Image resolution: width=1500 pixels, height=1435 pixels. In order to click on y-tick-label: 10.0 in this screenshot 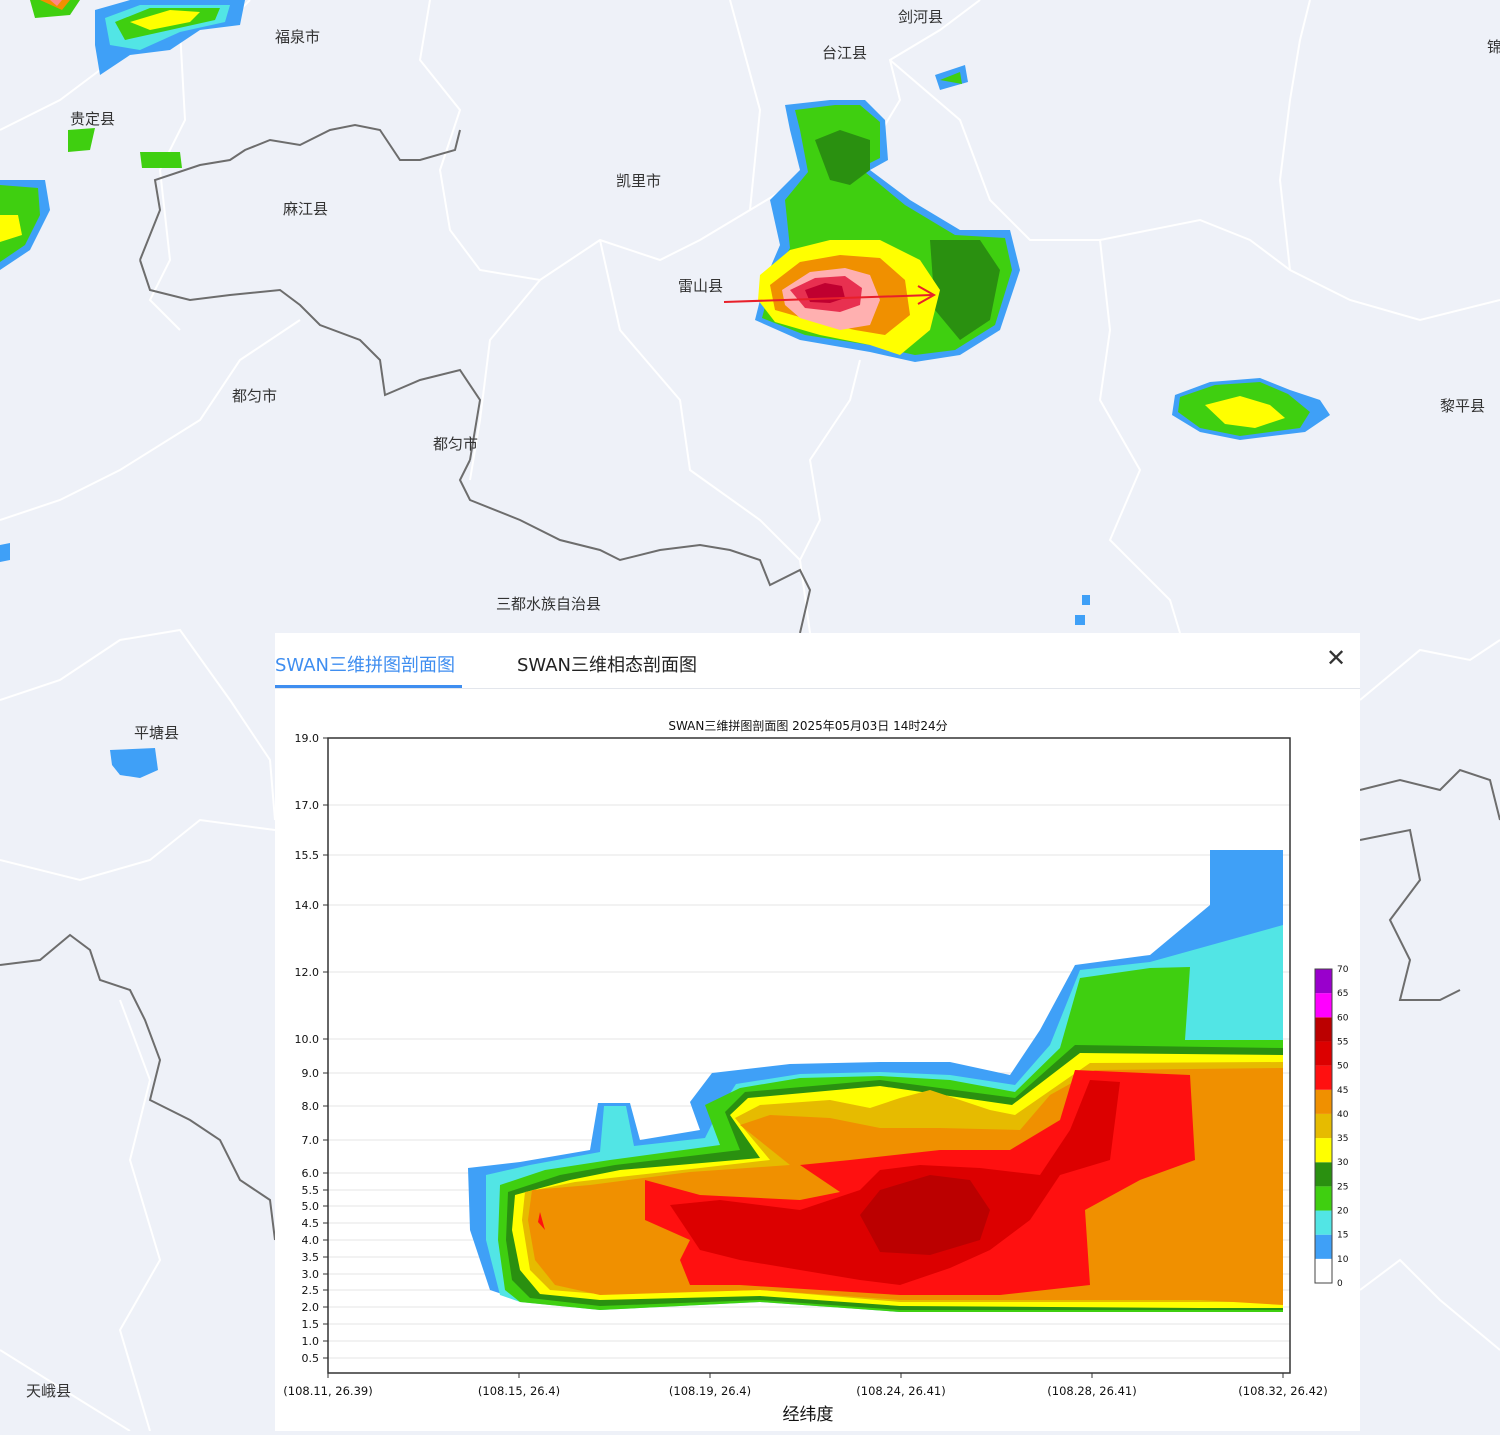, I will do `click(307, 1039)`.